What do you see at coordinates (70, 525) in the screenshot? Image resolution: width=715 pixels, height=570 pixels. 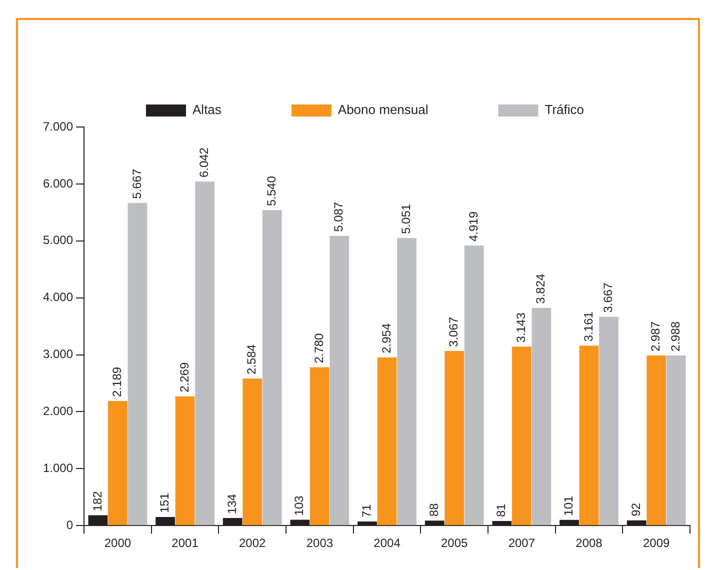 I see `y-tick-label: 0` at bounding box center [70, 525].